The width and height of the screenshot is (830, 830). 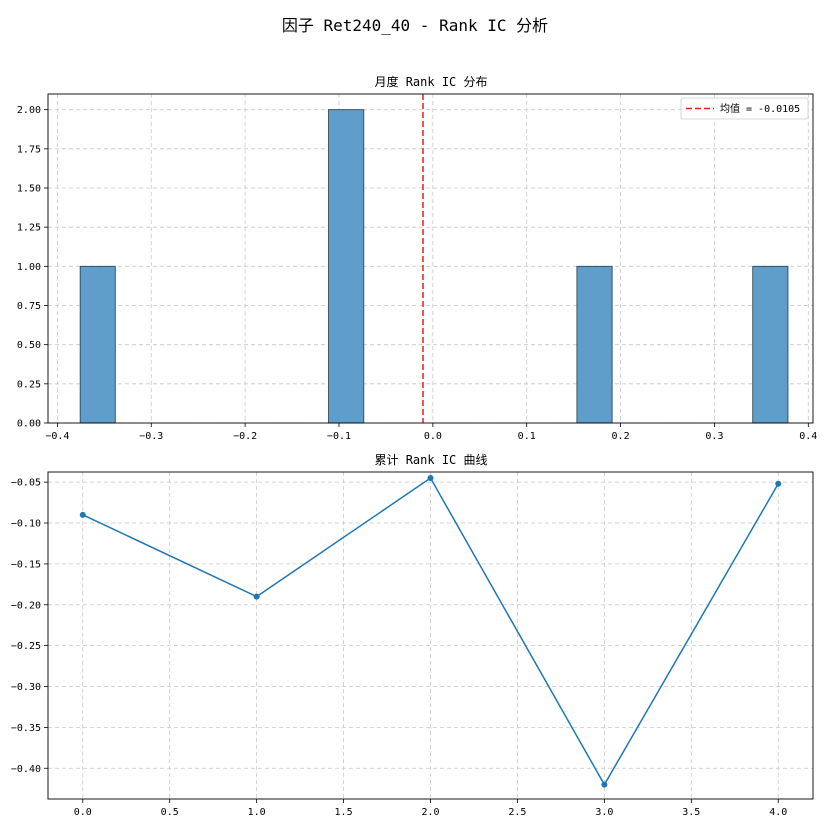 I want to click on hist-xtick-label: 0.3, so click(x=714, y=436).